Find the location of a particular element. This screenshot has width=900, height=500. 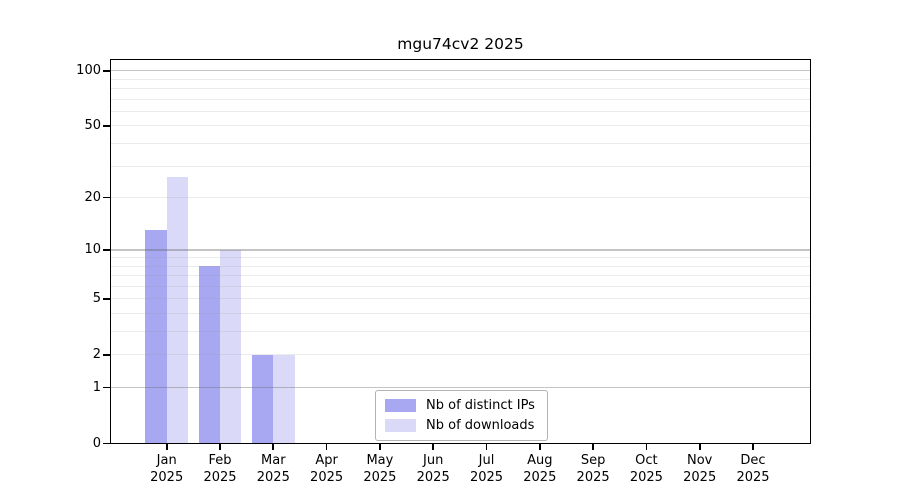

x-tick-mar is located at coordinates (273, 447).